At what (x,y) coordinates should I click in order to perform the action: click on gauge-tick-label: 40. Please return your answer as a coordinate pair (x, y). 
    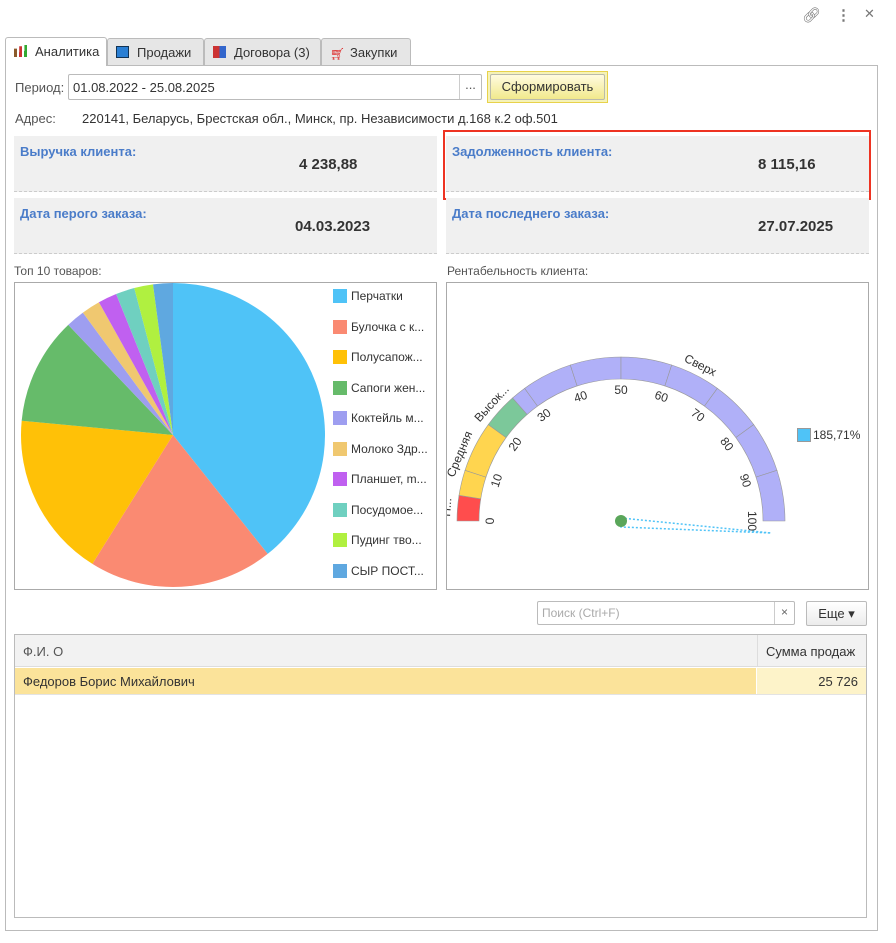
    Looking at the image, I should click on (580, 397).